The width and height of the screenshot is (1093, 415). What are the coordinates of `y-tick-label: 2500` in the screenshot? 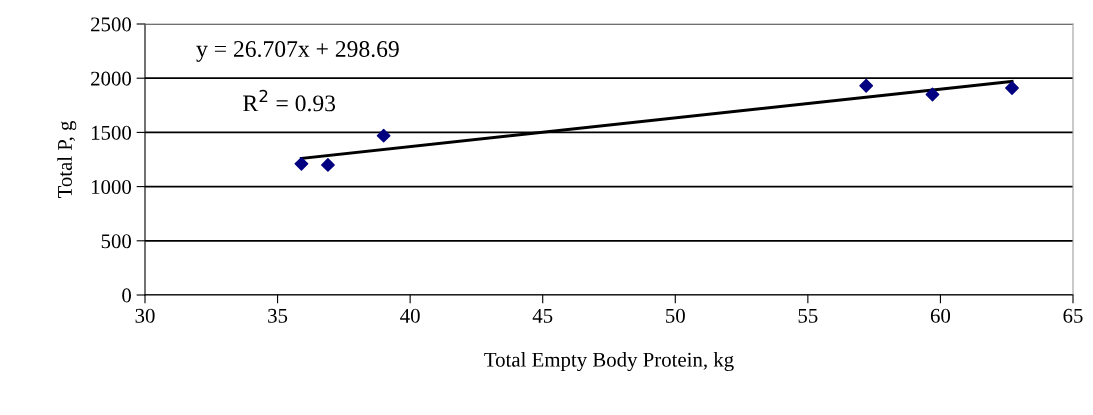 It's located at (111, 24).